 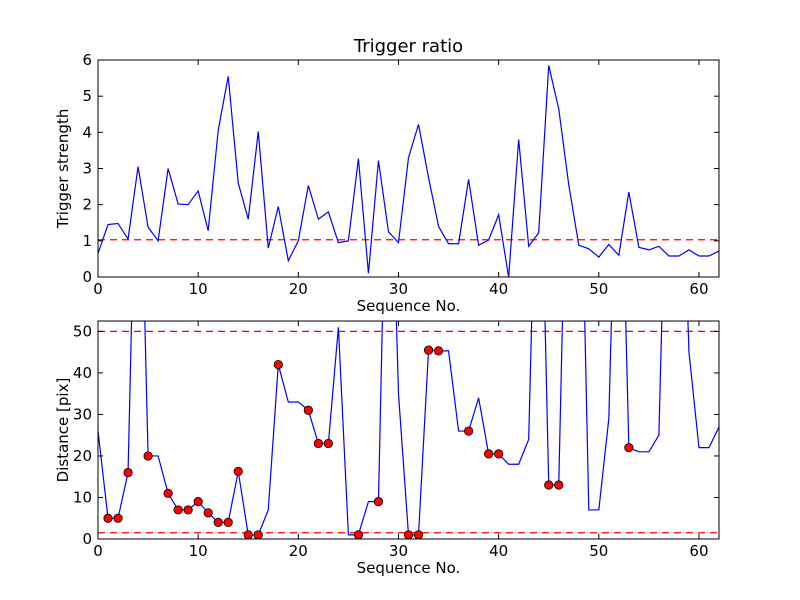 What do you see at coordinates (87, 96) in the screenshot?
I see `y-tick-label: 5` at bounding box center [87, 96].